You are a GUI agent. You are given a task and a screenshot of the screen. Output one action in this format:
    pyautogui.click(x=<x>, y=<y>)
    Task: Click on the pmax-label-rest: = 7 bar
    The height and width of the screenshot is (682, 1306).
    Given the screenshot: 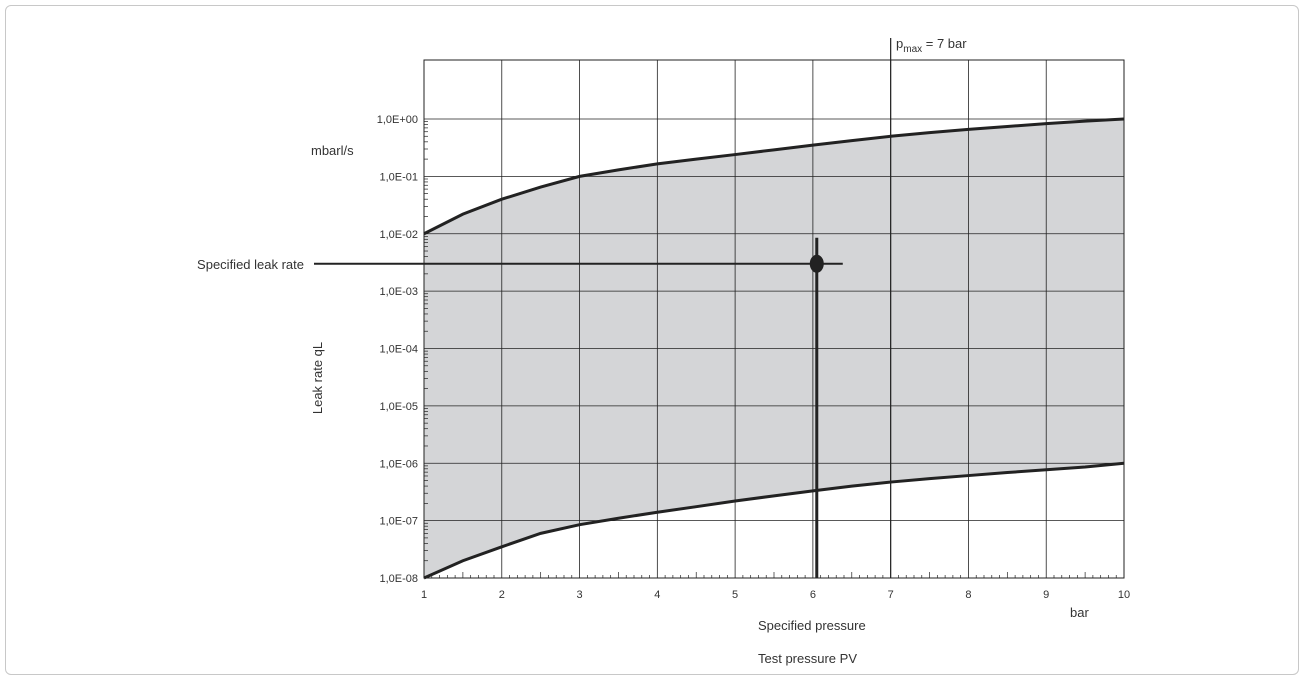 What is the action you would take?
    pyautogui.click(x=944, y=43)
    